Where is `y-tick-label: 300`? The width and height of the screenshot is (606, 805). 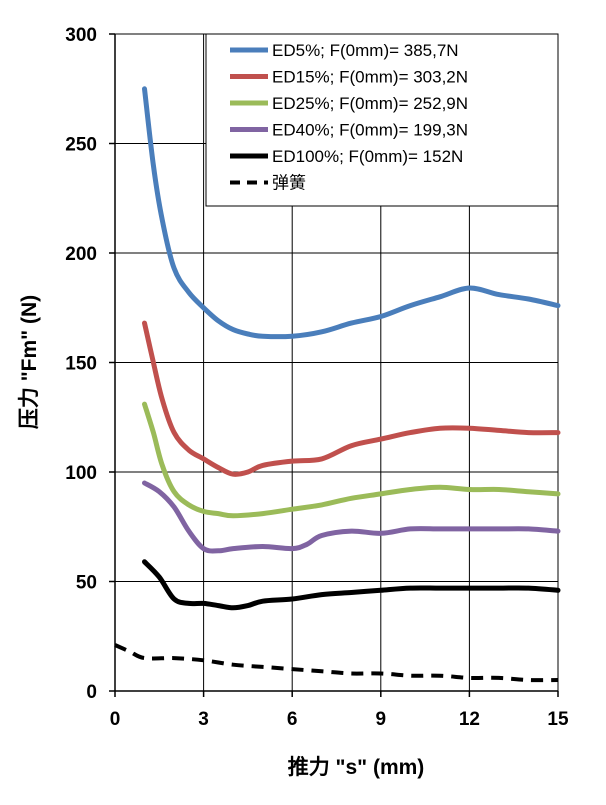 y-tick-label: 300 is located at coordinates (81, 35).